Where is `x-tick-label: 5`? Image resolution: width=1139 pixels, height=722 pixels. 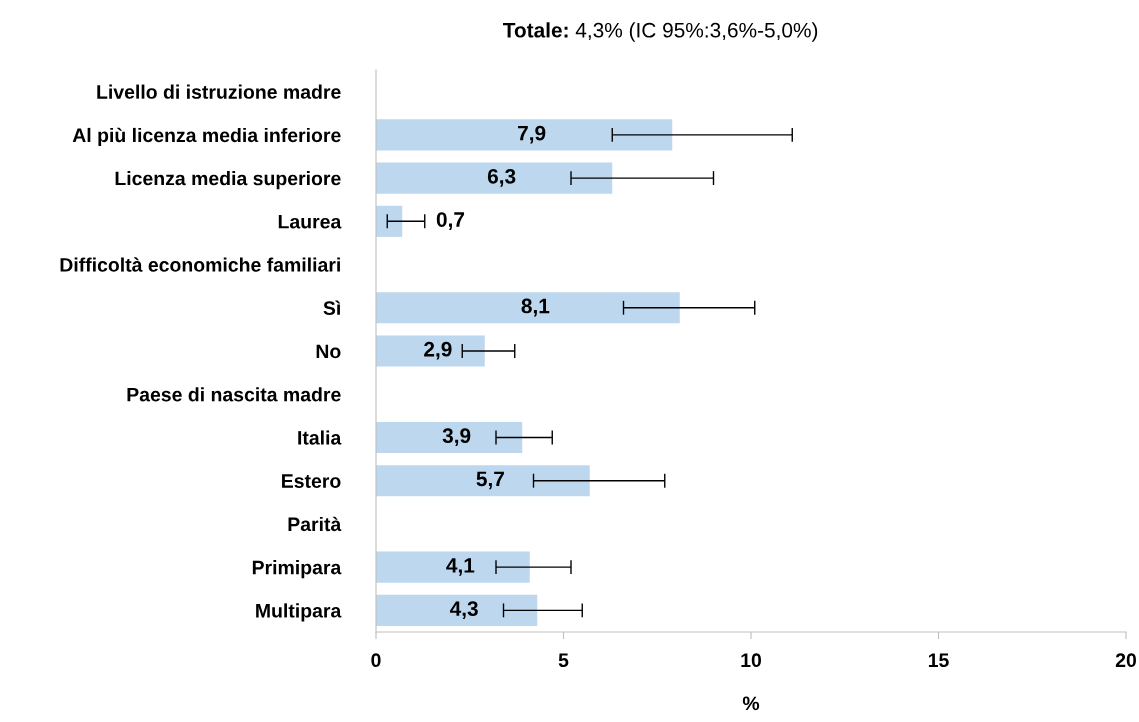
x-tick-label: 5 is located at coordinates (563, 660).